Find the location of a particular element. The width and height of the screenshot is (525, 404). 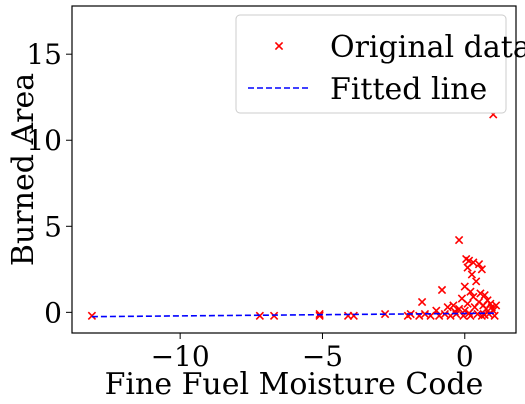

y-tick-label: 0 is located at coordinates (53, 312).